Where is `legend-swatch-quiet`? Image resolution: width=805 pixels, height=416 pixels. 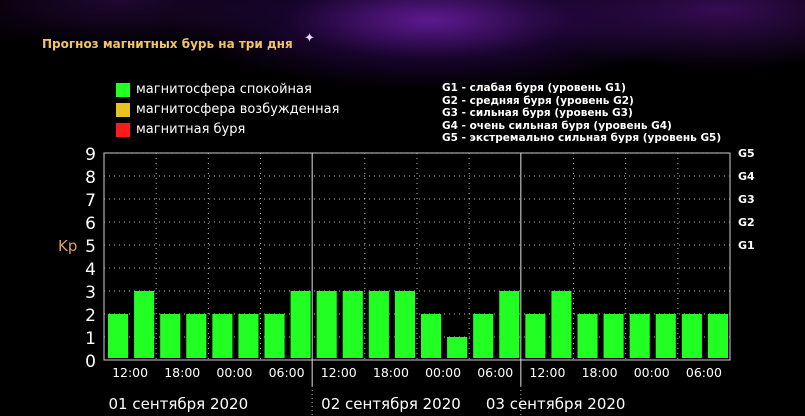
legend-swatch-quiet is located at coordinates (123, 90).